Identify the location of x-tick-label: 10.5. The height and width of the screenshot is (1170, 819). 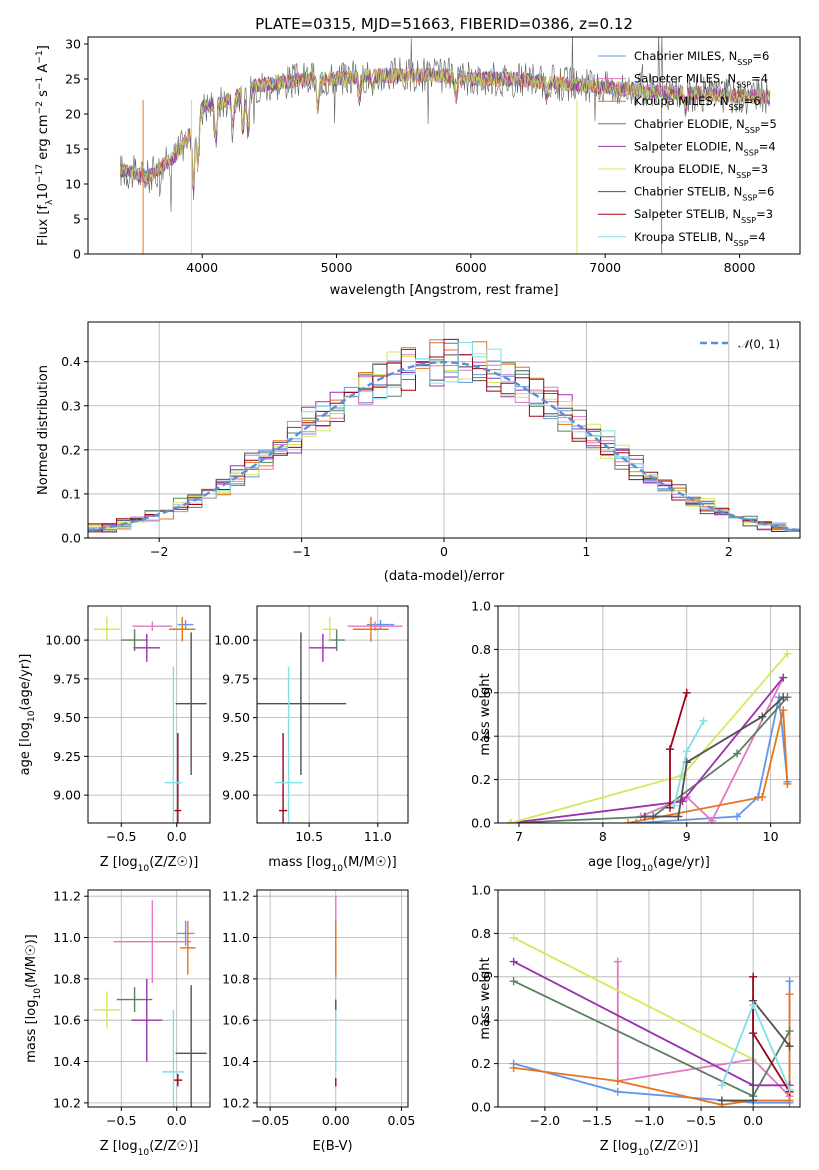
(309, 836).